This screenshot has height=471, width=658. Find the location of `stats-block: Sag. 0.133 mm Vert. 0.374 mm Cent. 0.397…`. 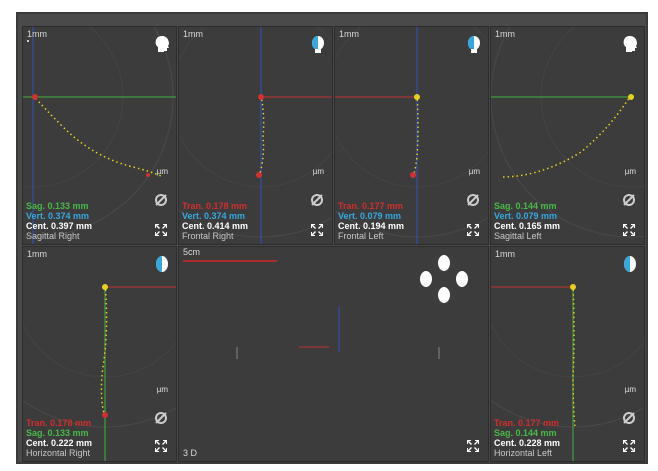

stats-block: Sag. 0.133 mm Vert. 0.374 mm Cent. 0.397… is located at coordinates (59, 221).